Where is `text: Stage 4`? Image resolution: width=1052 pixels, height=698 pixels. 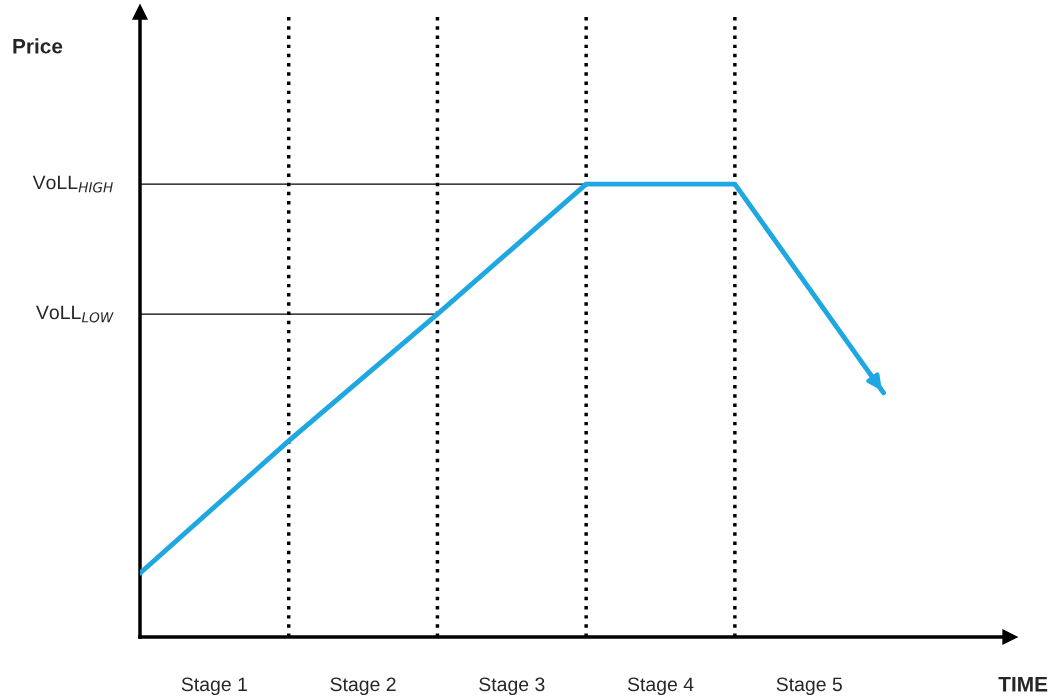
text: Stage 4 is located at coordinates (660, 686).